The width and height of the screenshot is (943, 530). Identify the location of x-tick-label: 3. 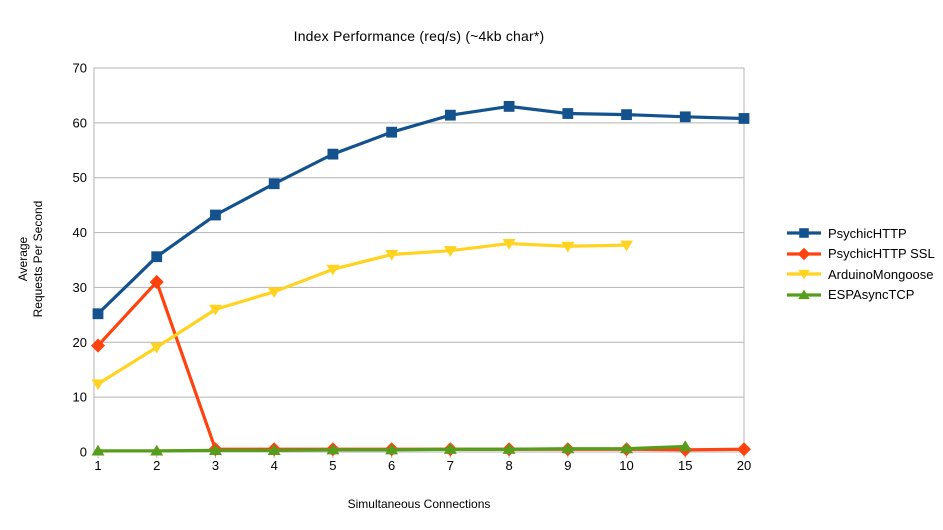
(215, 465).